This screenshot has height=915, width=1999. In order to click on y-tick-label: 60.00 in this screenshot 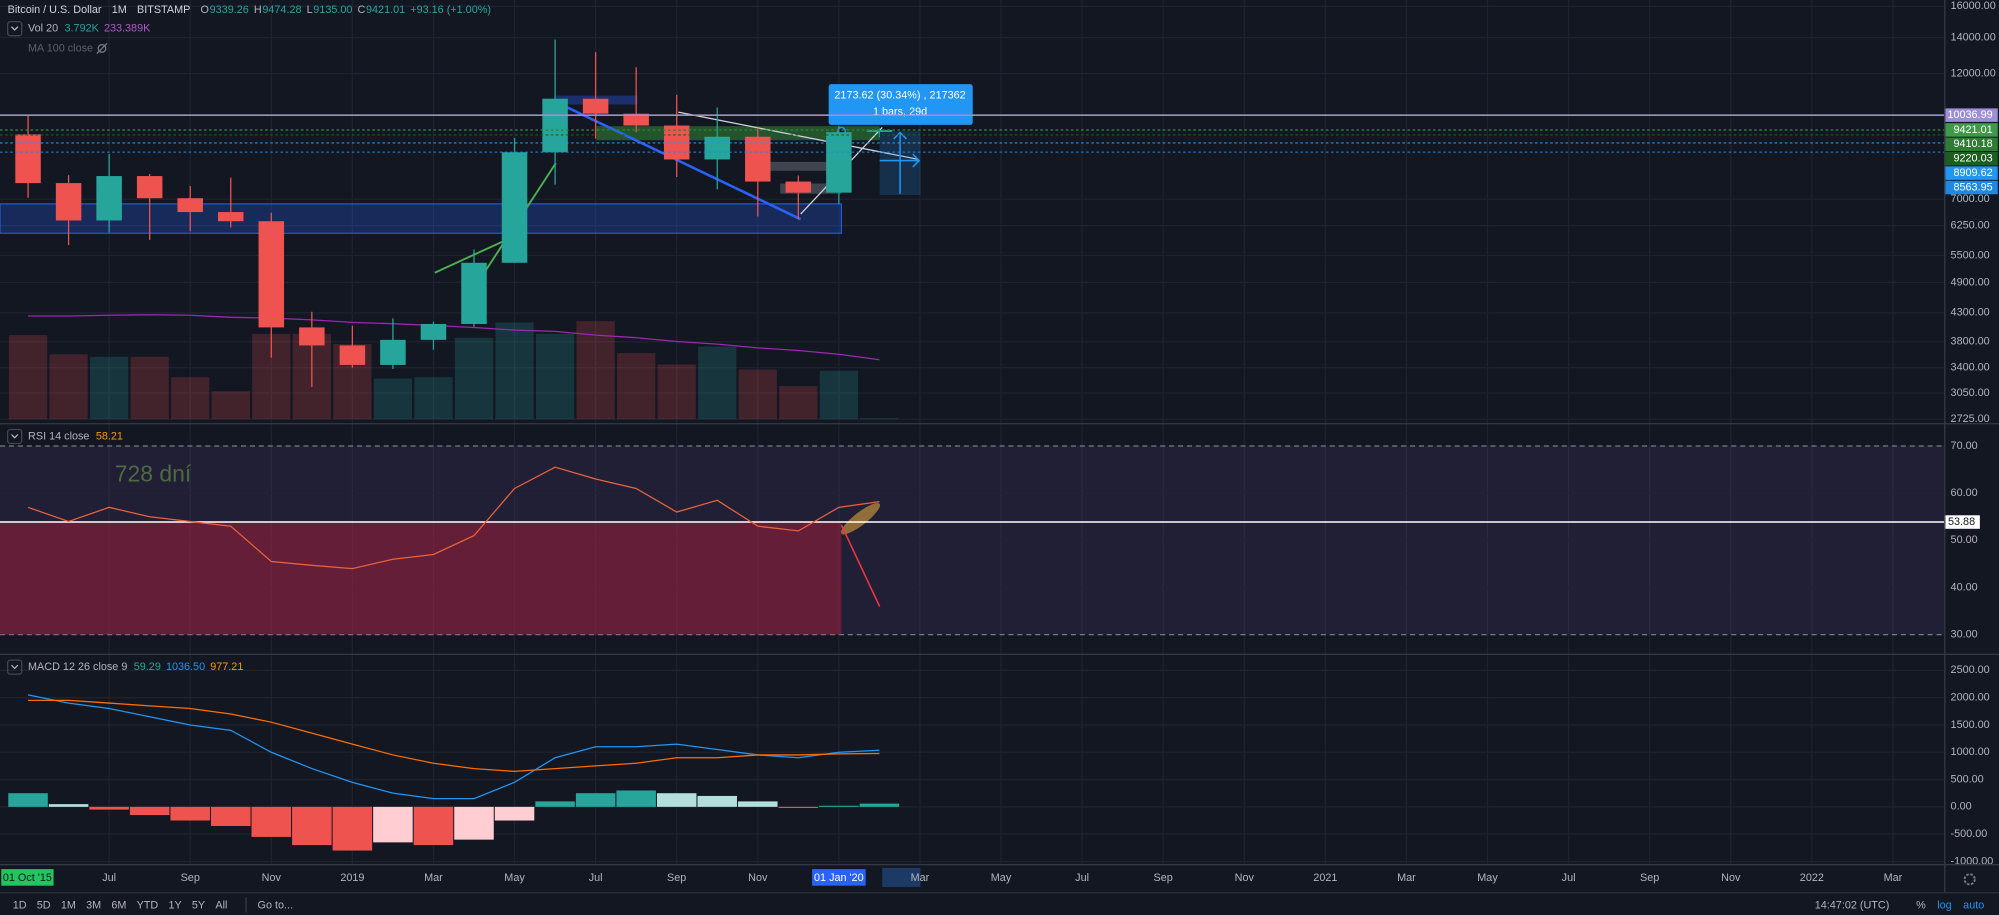, I will do `click(1964, 493)`.